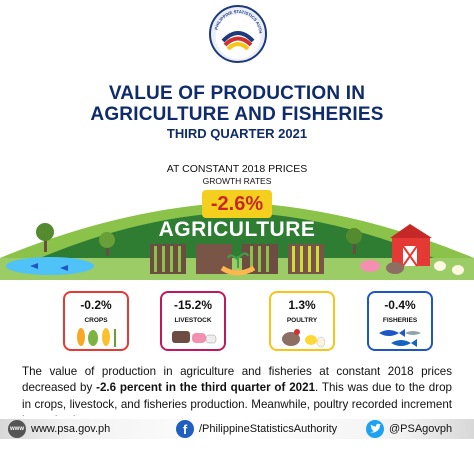  I want to click on growth-note: GROWTH RATES, so click(237, 181).